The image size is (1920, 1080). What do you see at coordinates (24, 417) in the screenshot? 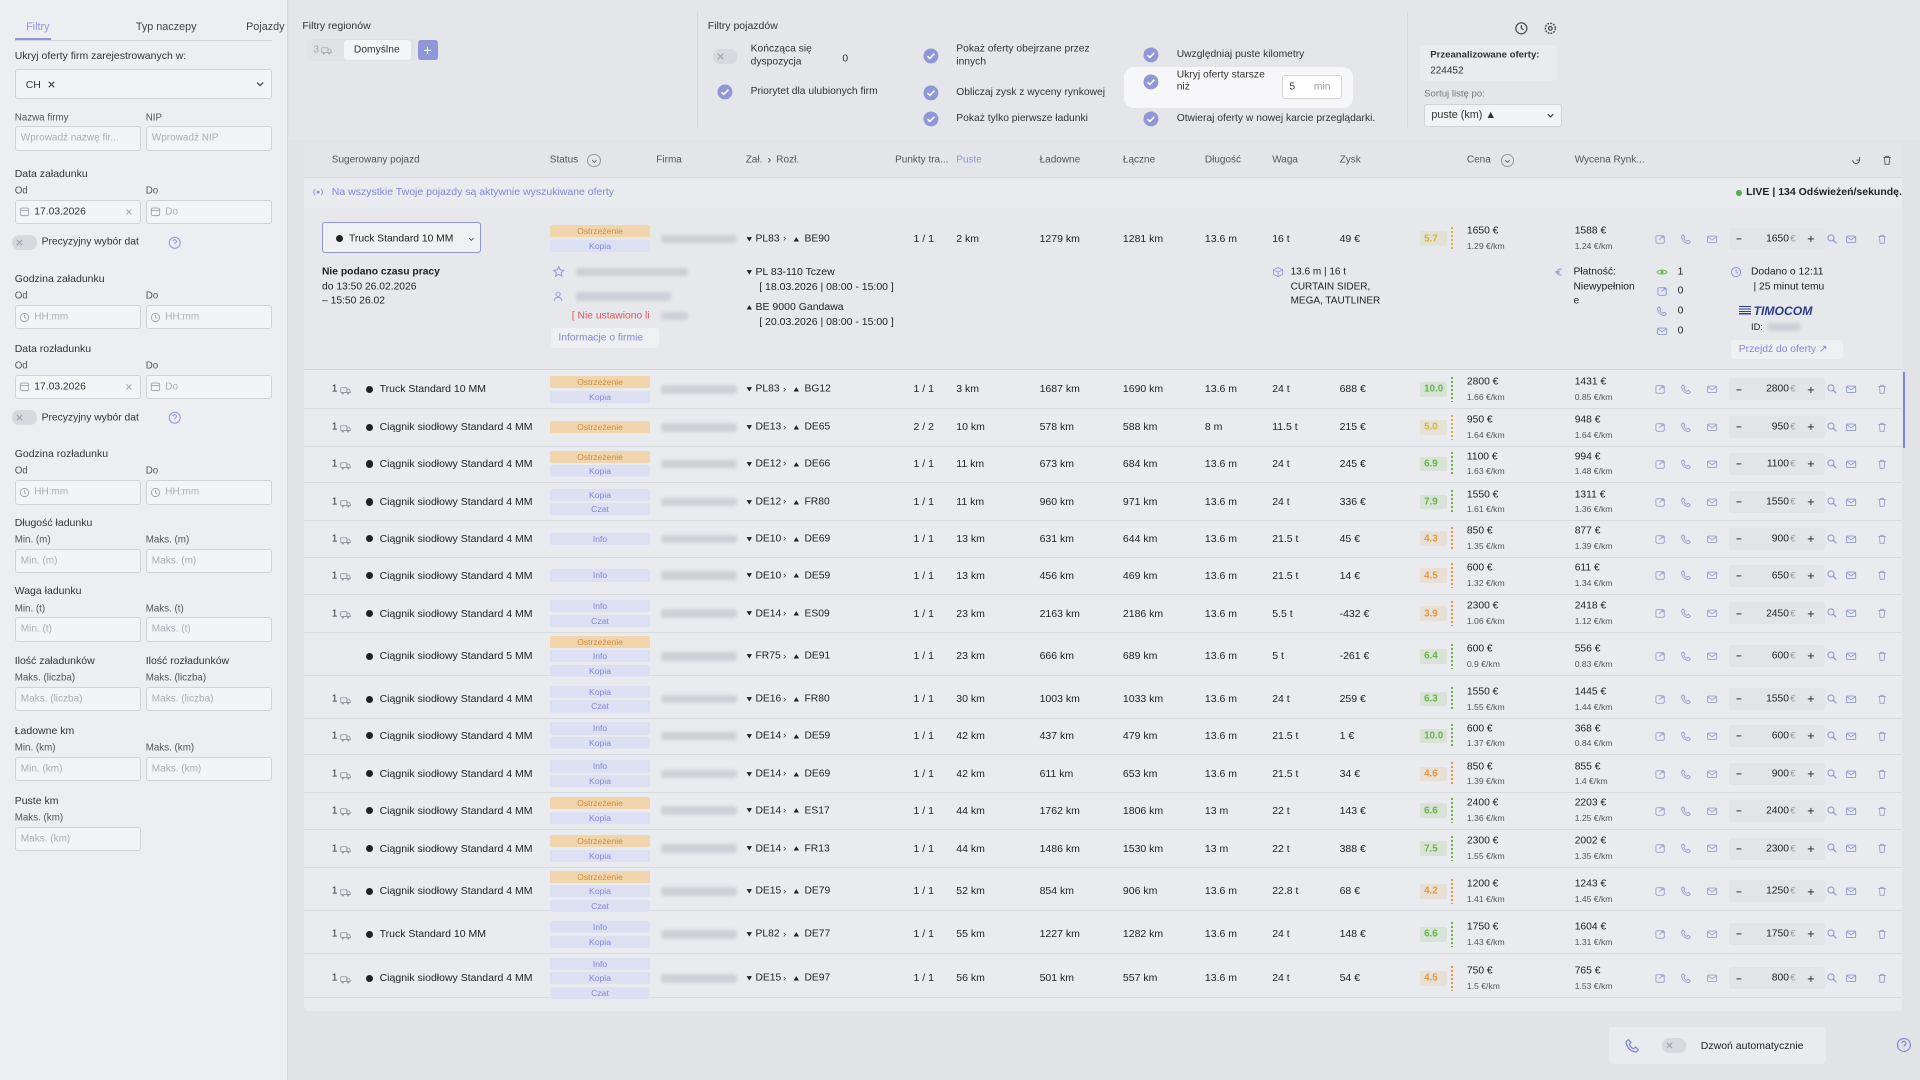
I see `toggle` at bounding box center [24, 417].